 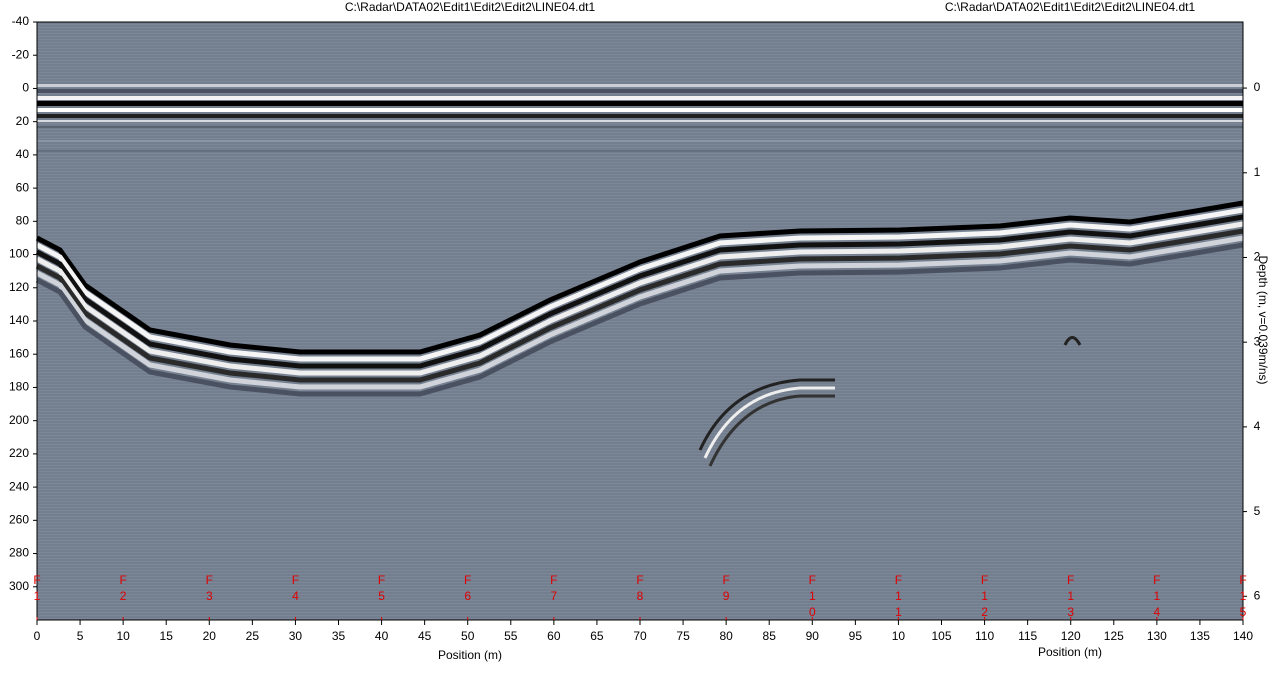 What do you see at coordinates (425, 636) in the screenshot?
I see `x-tick-label: 45` at bounding box center [425, 636].